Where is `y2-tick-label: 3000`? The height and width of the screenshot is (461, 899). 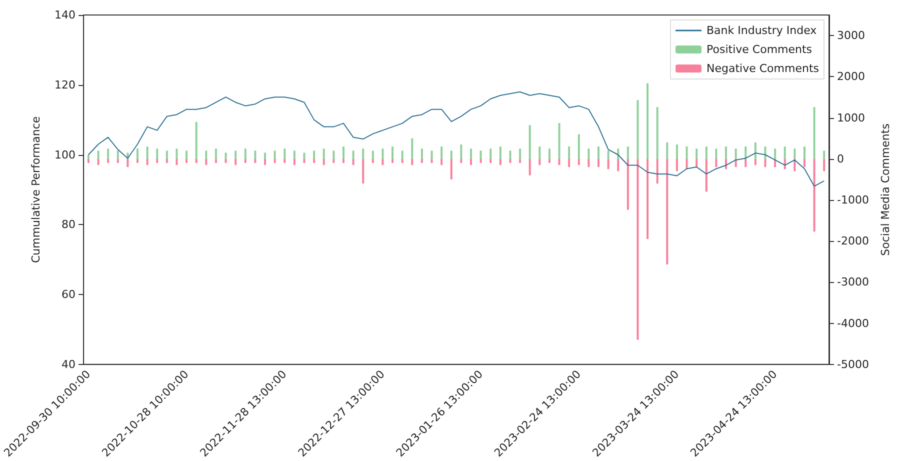 y2-tick-label: 3000 is located at coordinates (851, 35).